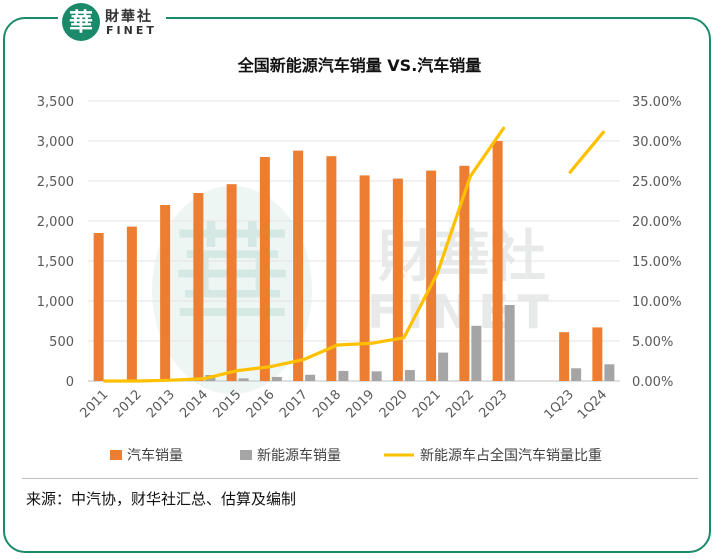 This screenshot has width=719, height=560. What do you see at coordinates (55, 222) in the screenshot?
I see `y-left-tick-label: 2,000` at bounding box center [55, 222].